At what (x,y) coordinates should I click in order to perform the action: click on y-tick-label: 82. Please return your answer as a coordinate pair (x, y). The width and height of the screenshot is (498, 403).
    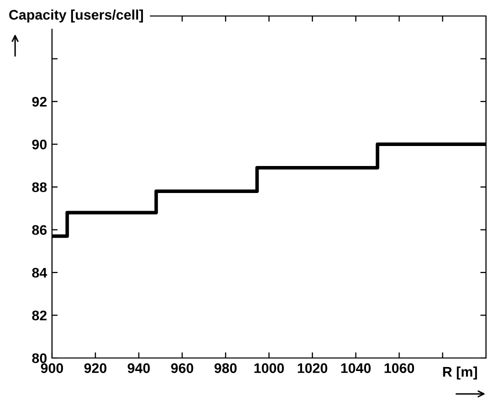
    Looking at the image, I should click on (39, 315).